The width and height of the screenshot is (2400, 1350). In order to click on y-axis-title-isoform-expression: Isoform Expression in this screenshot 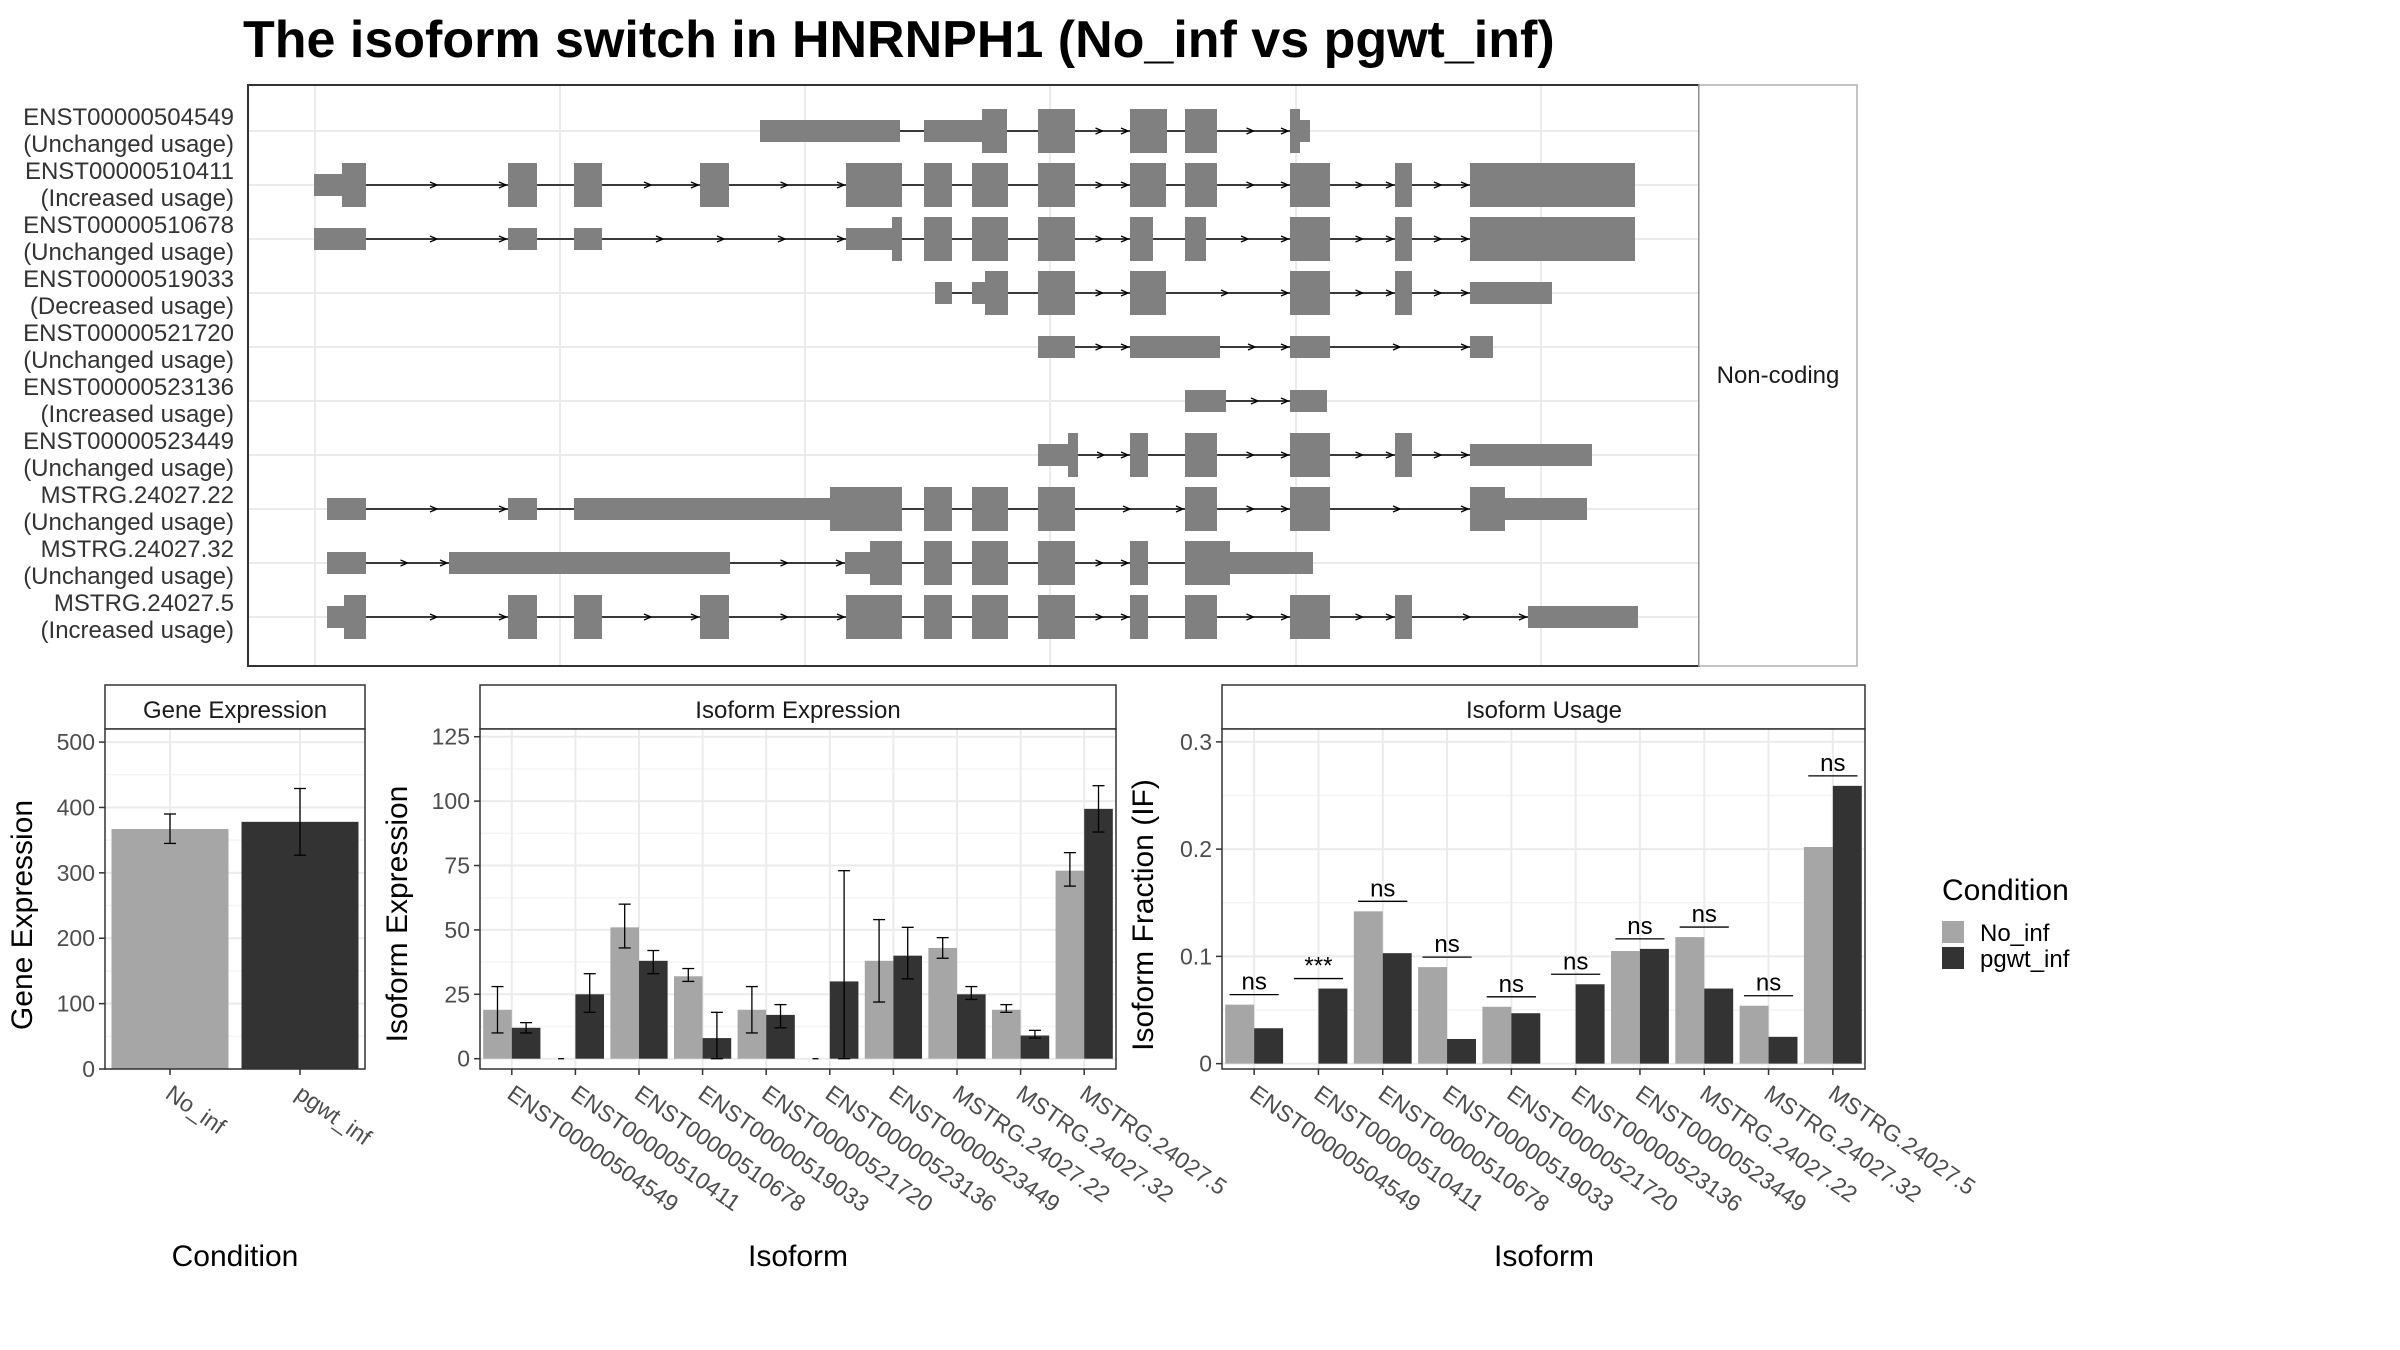, I will do `click(397, 914)`.